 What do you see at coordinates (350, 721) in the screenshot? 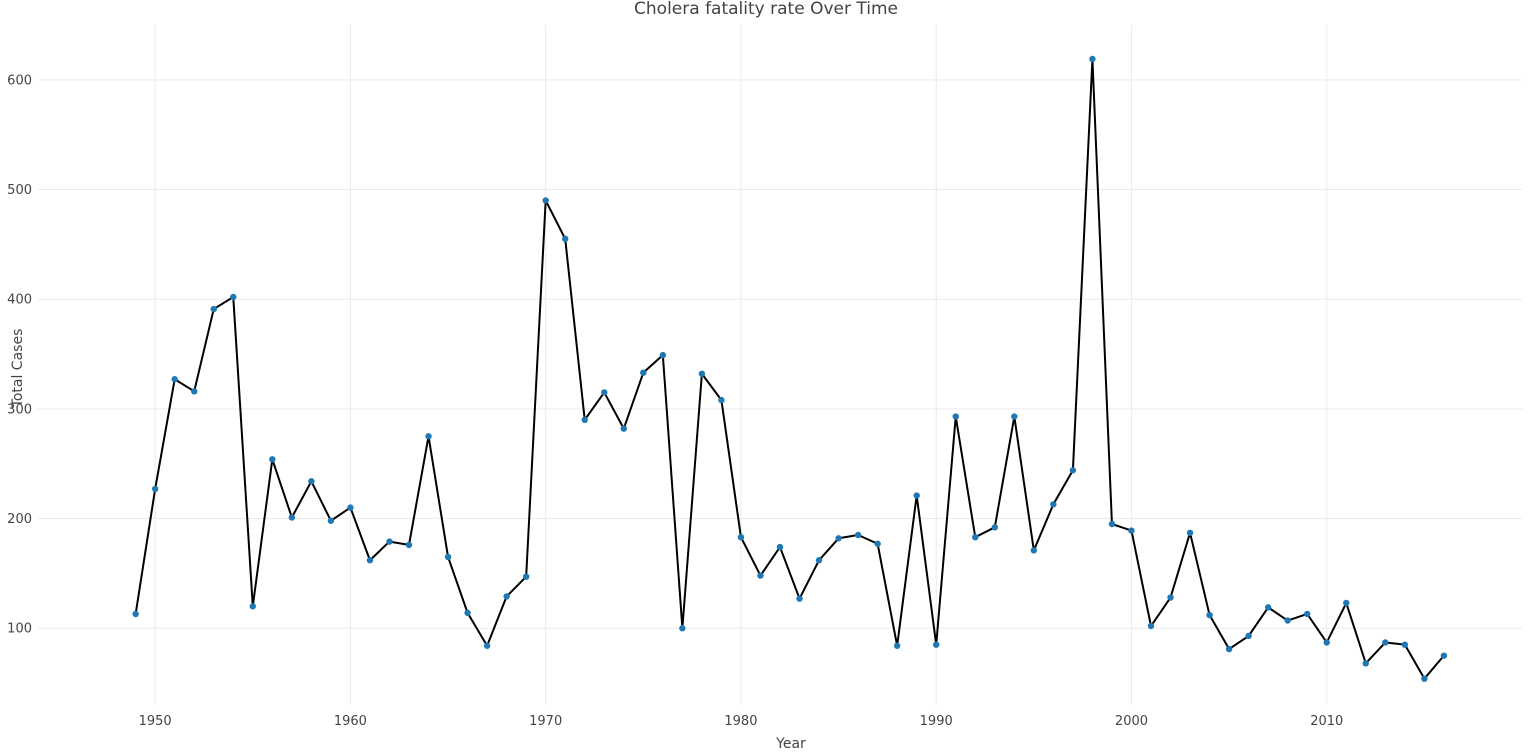
I see `x-tick-label: 1960` at bounding box center [350, 721].